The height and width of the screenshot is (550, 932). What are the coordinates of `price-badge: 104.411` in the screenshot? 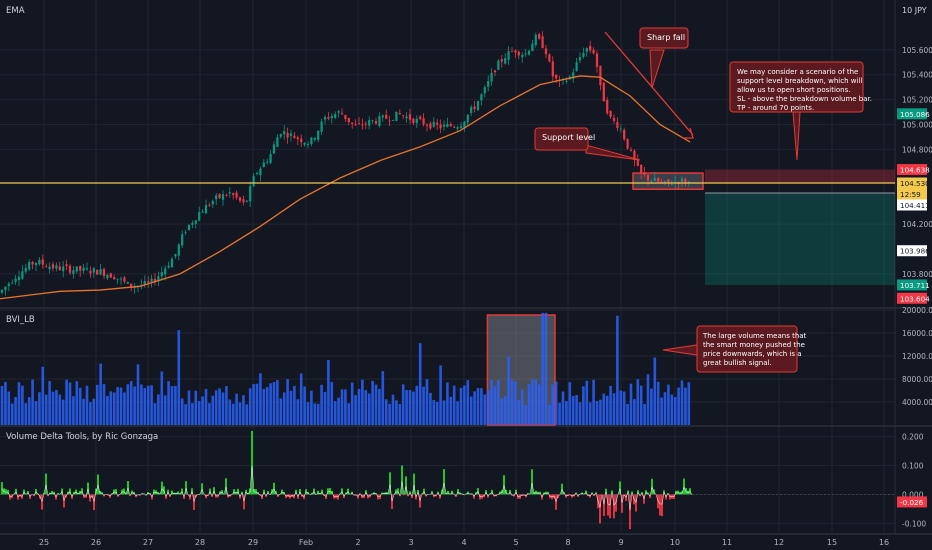 It's located at (913, 205).